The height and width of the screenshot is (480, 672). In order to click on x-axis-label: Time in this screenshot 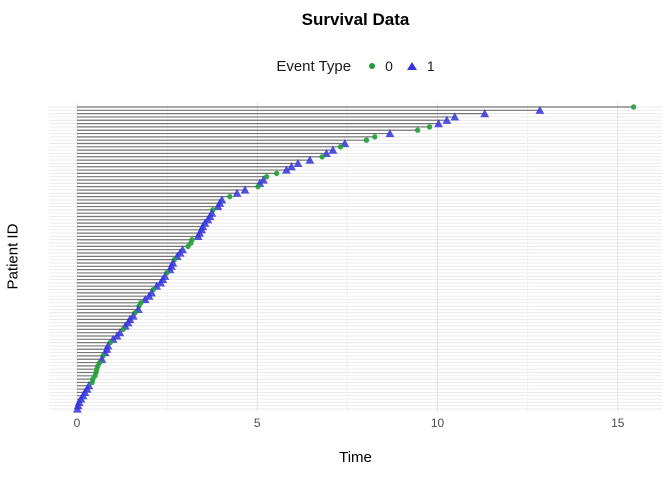, I will do `click(355, 457)`.